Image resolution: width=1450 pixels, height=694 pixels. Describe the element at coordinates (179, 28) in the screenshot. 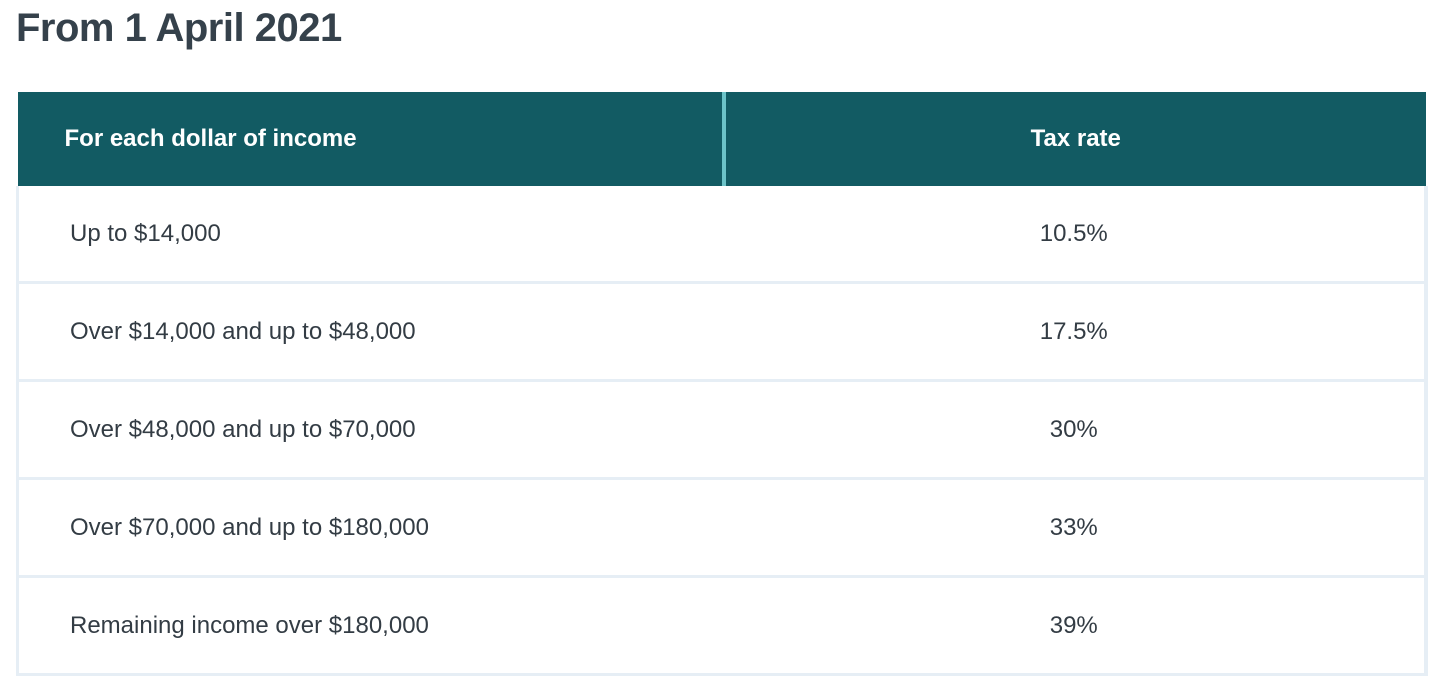

I see `page-heading: From 1 April 2021` at that location.